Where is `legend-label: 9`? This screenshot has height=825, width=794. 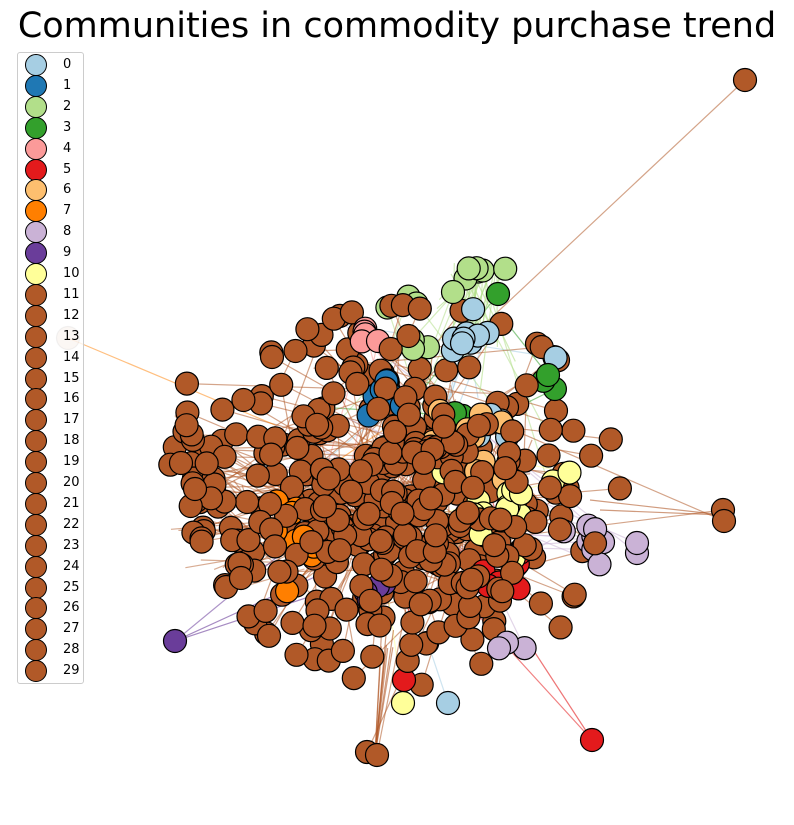
legend-label: 9 is located at coordinates (67, 253).